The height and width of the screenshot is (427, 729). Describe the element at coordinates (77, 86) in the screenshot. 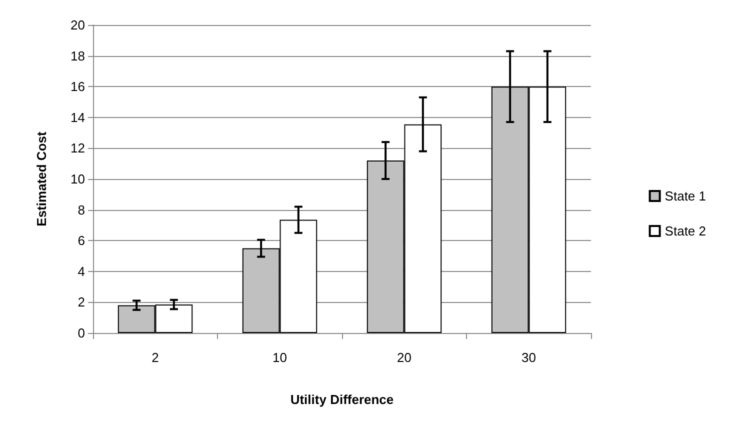

I see `y-tick-label: 16` at that location.